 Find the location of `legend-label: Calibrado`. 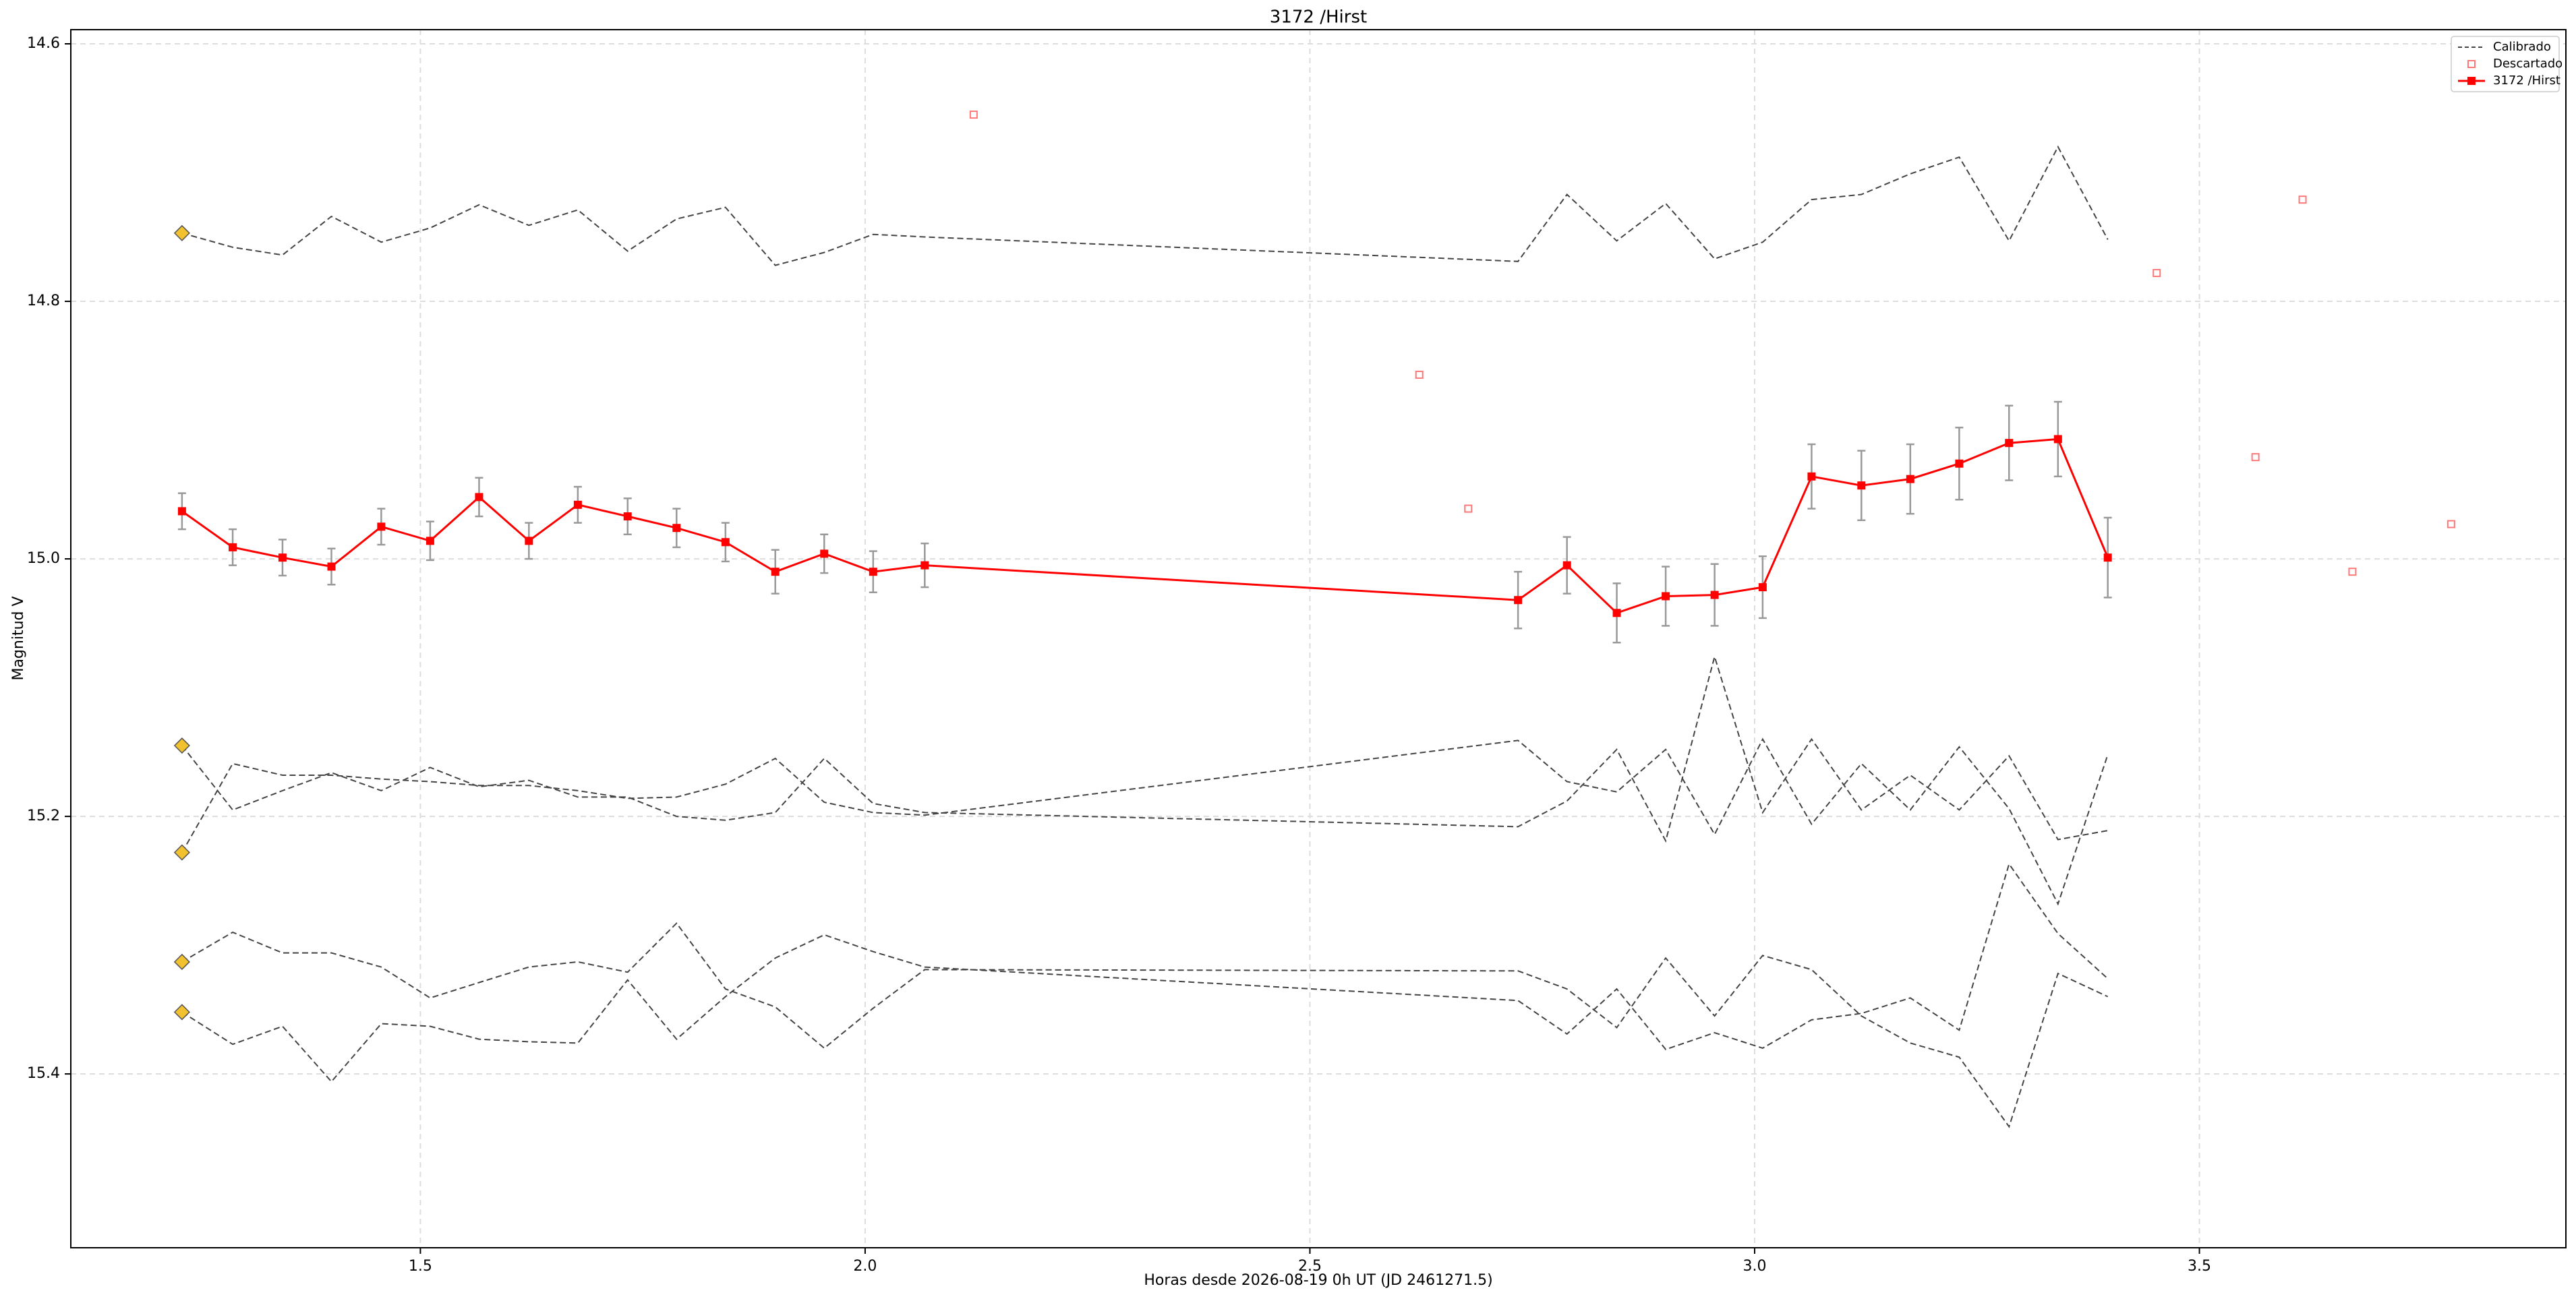

legend-label: Calibrado is located at coordinates (2522, 47).